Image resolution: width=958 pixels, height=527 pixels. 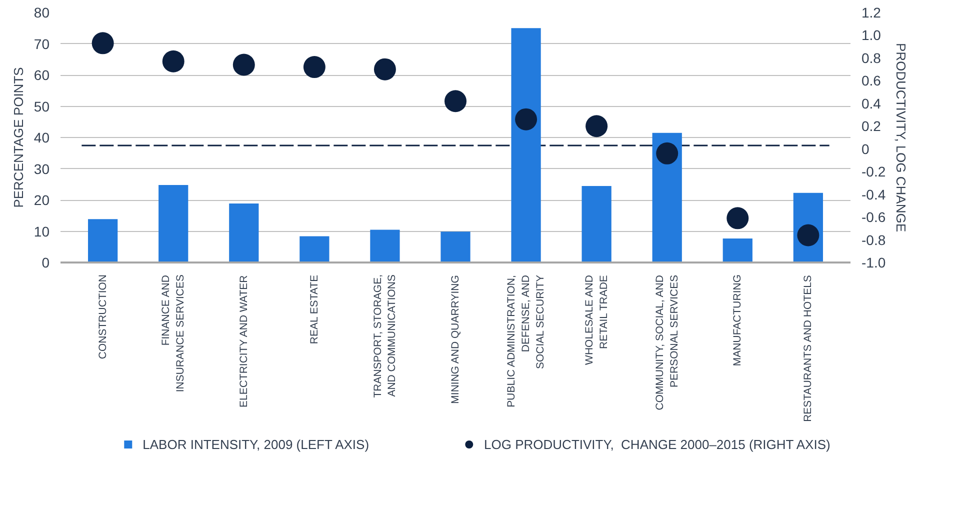 What do you see at coordinates (872, 35) in the screenshot?
I see `y2-tick-label: 1.0` at bounding box center [872, 35].